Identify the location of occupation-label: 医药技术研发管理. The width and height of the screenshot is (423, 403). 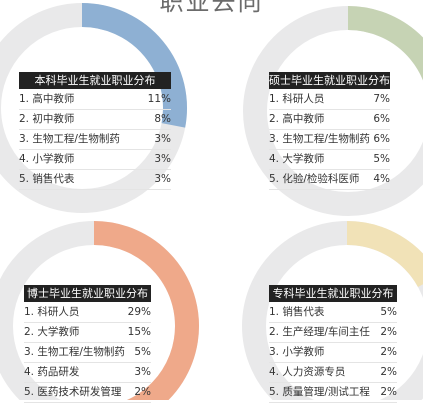
(78, 392).